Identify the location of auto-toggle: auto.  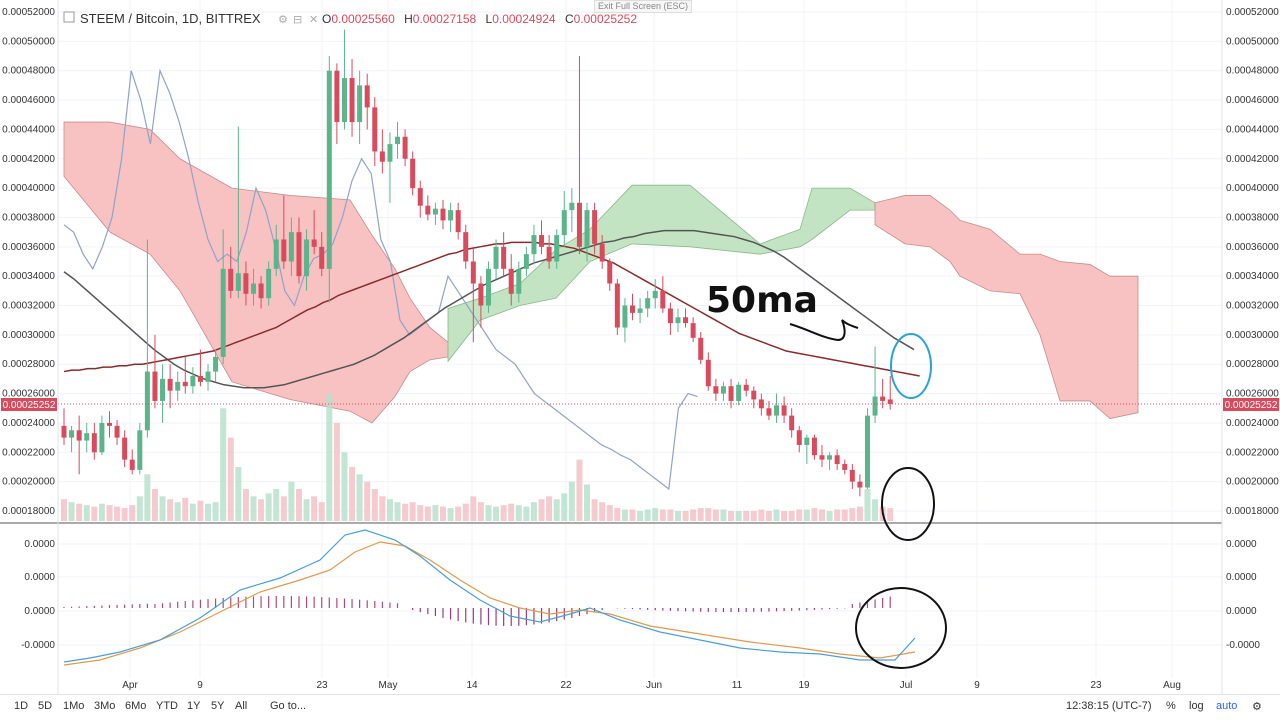
(1227, 706).